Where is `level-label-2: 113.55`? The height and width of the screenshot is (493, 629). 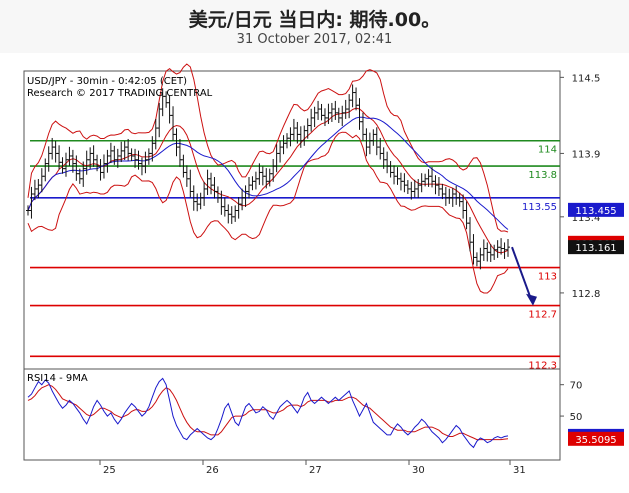
level-label-2: 113.55 is located at coordinates (539, 207).